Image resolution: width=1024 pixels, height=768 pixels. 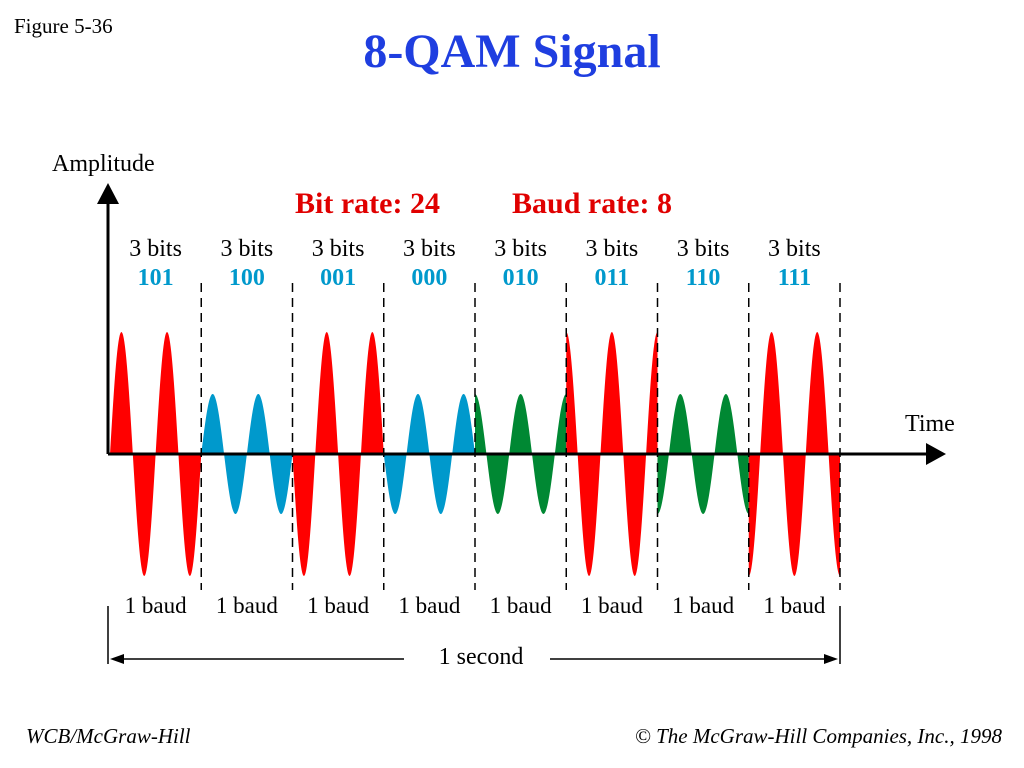 What do you see at coordinates (512, 51) in the screenshot?
I see `slide-title: 8-QAM Signal` at bounding box center [512, 51].